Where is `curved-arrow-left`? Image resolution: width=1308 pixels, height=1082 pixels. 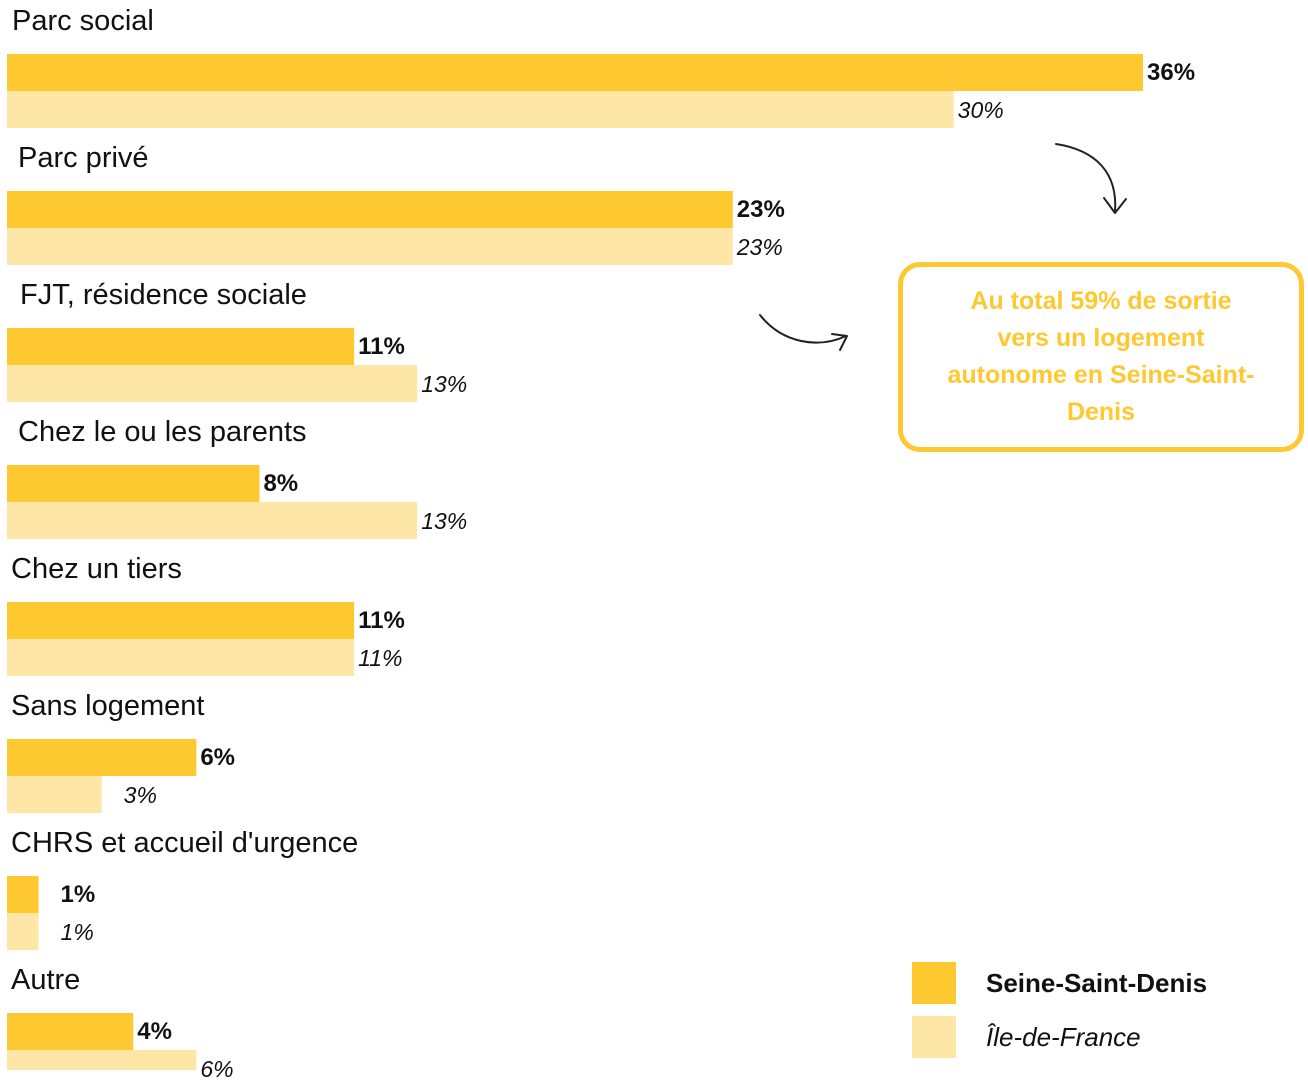
curved-arrow-left is located at coordinates (803, 329).